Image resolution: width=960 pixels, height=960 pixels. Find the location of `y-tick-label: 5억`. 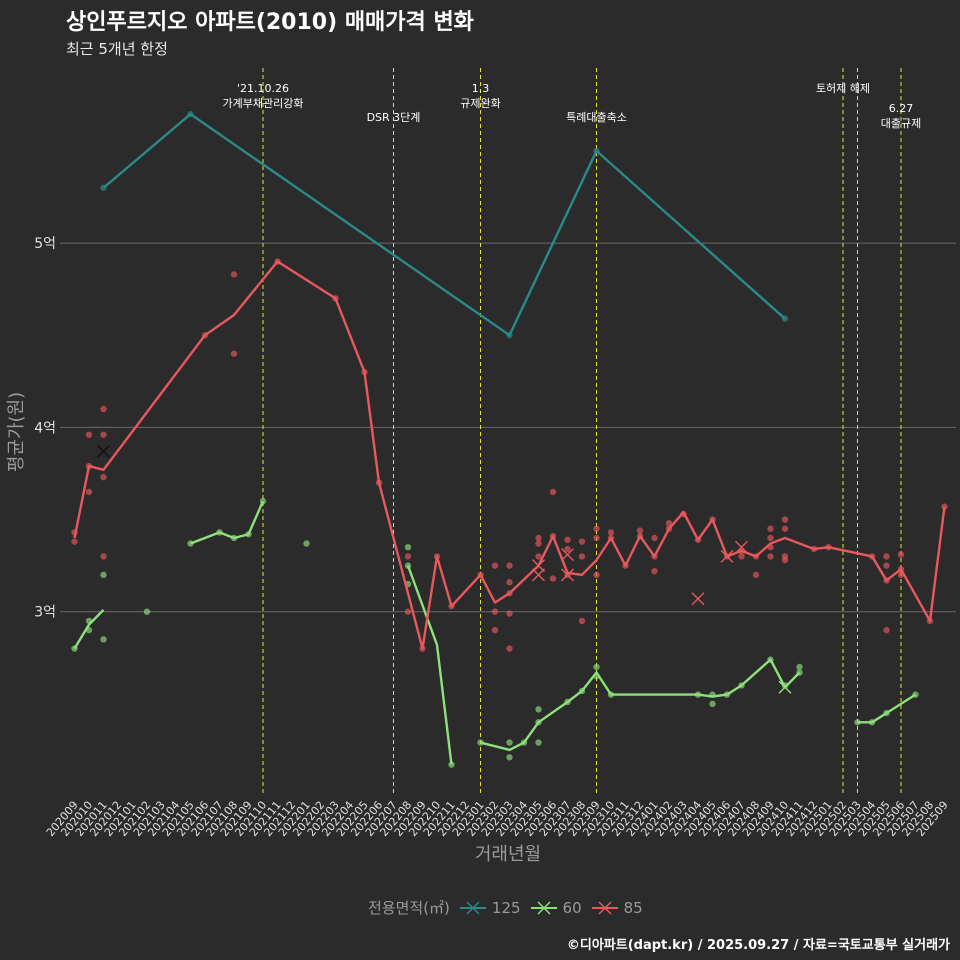

y-tick-label: 5억 is located at coordinates (45, 244).